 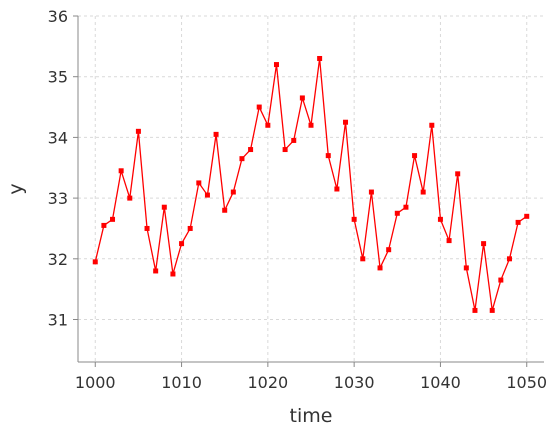 I want to click on y-tick-label: 36, so click(x=58, y=16).